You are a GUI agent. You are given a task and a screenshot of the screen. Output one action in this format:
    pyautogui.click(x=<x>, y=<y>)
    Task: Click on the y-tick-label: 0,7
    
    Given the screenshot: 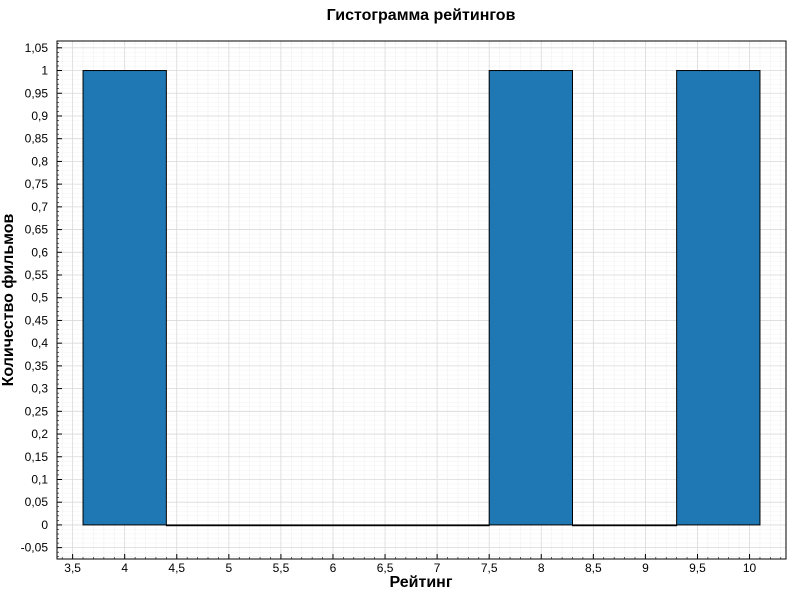 What is the action you would take?
    pyautogui.click(x=39, y=207)
    